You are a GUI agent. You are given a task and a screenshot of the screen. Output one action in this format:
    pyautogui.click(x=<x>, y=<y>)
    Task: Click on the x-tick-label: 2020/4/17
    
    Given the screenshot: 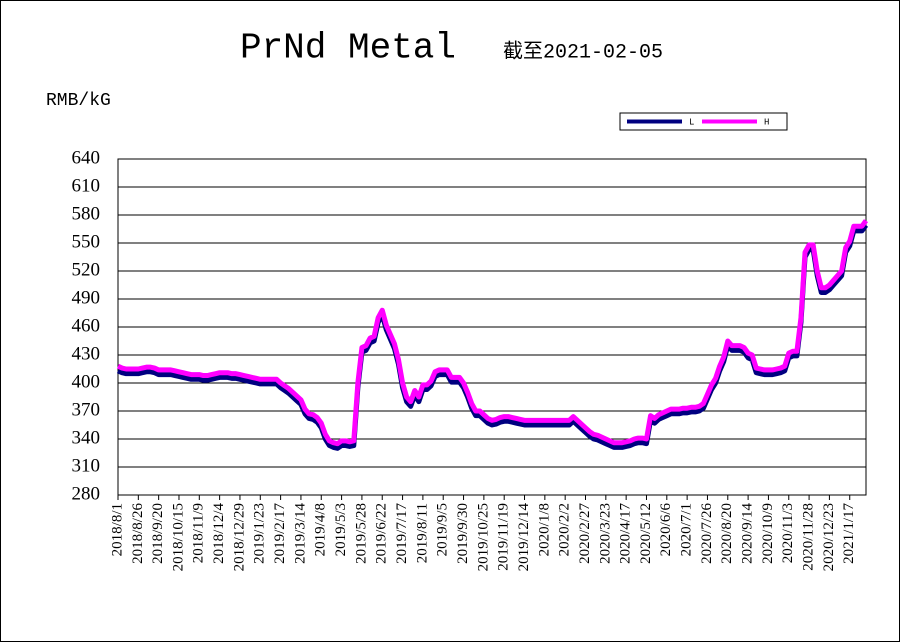 What is the action you would take?
    pyautogui.click(x=626, y=533)
    